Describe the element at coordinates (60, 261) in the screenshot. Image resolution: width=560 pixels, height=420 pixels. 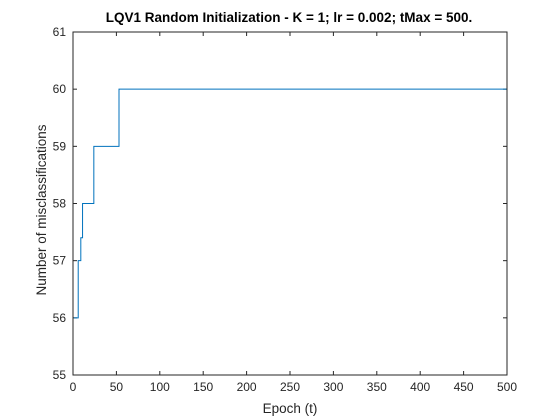
I see `y-tick-label: 57` at that location.